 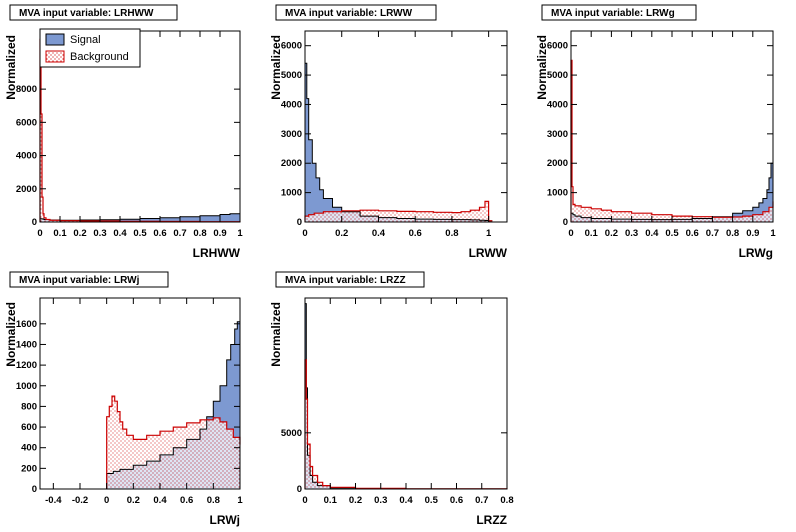 I want to click on x-axis-title: LRHWW, so click(x=217, y=253).